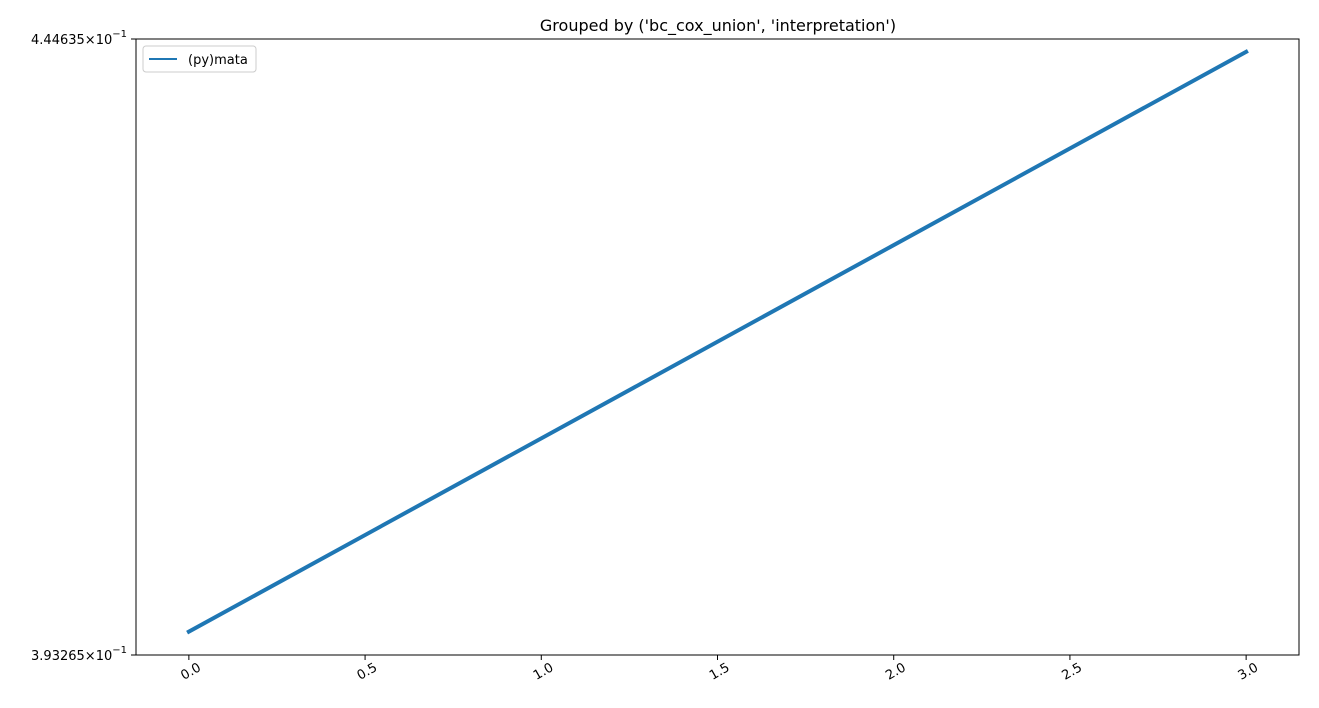 The height and width of the screenshot is (708, 1319). I want to click on legend-box, so click(199, 59).